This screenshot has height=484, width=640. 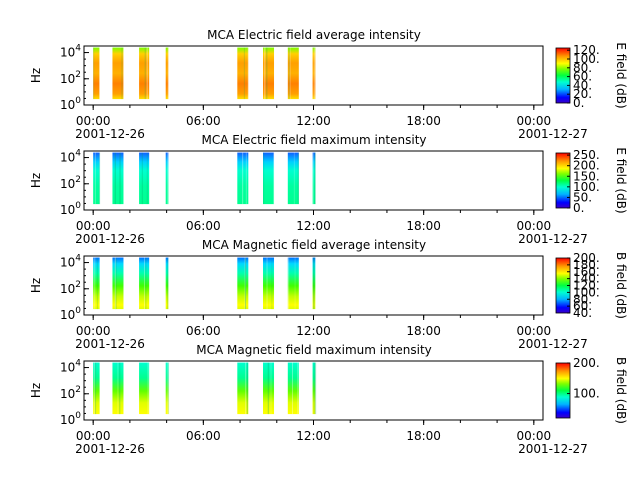 I want to click on colorbar-tick-label: 250., so click(x=586, y=155).